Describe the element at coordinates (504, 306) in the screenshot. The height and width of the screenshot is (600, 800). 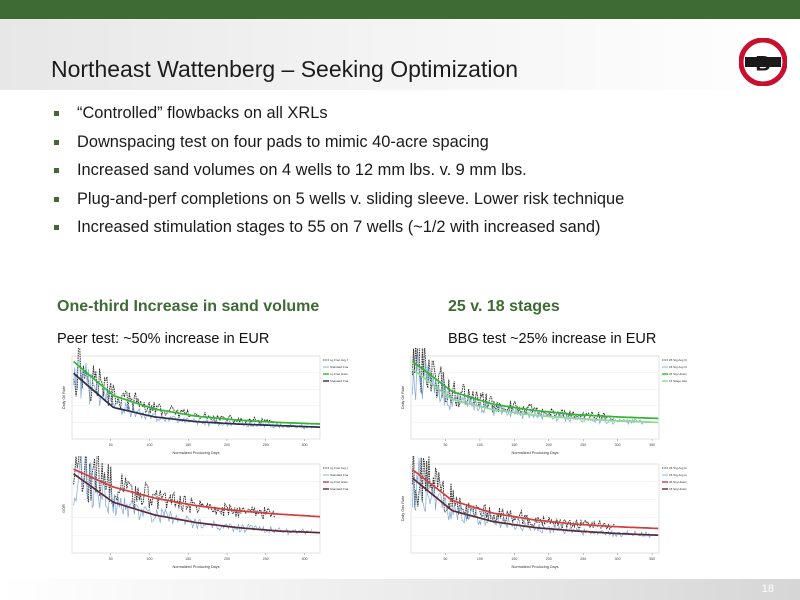
I see `right-section-heading: 25 v. 18 stages` at that location.